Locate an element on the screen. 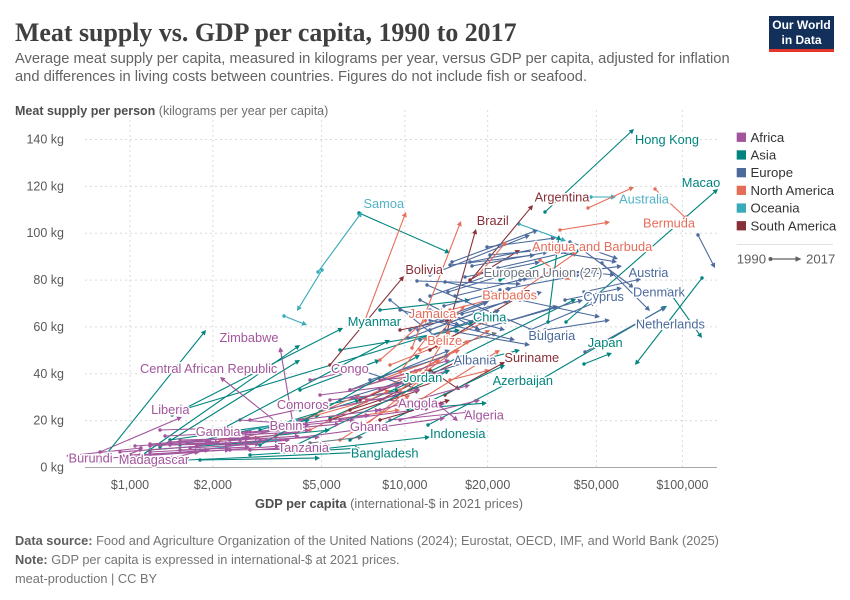 The height and width of the screenshot is (600, 850). svg-text: Congo is located at coordinates (350, 368).